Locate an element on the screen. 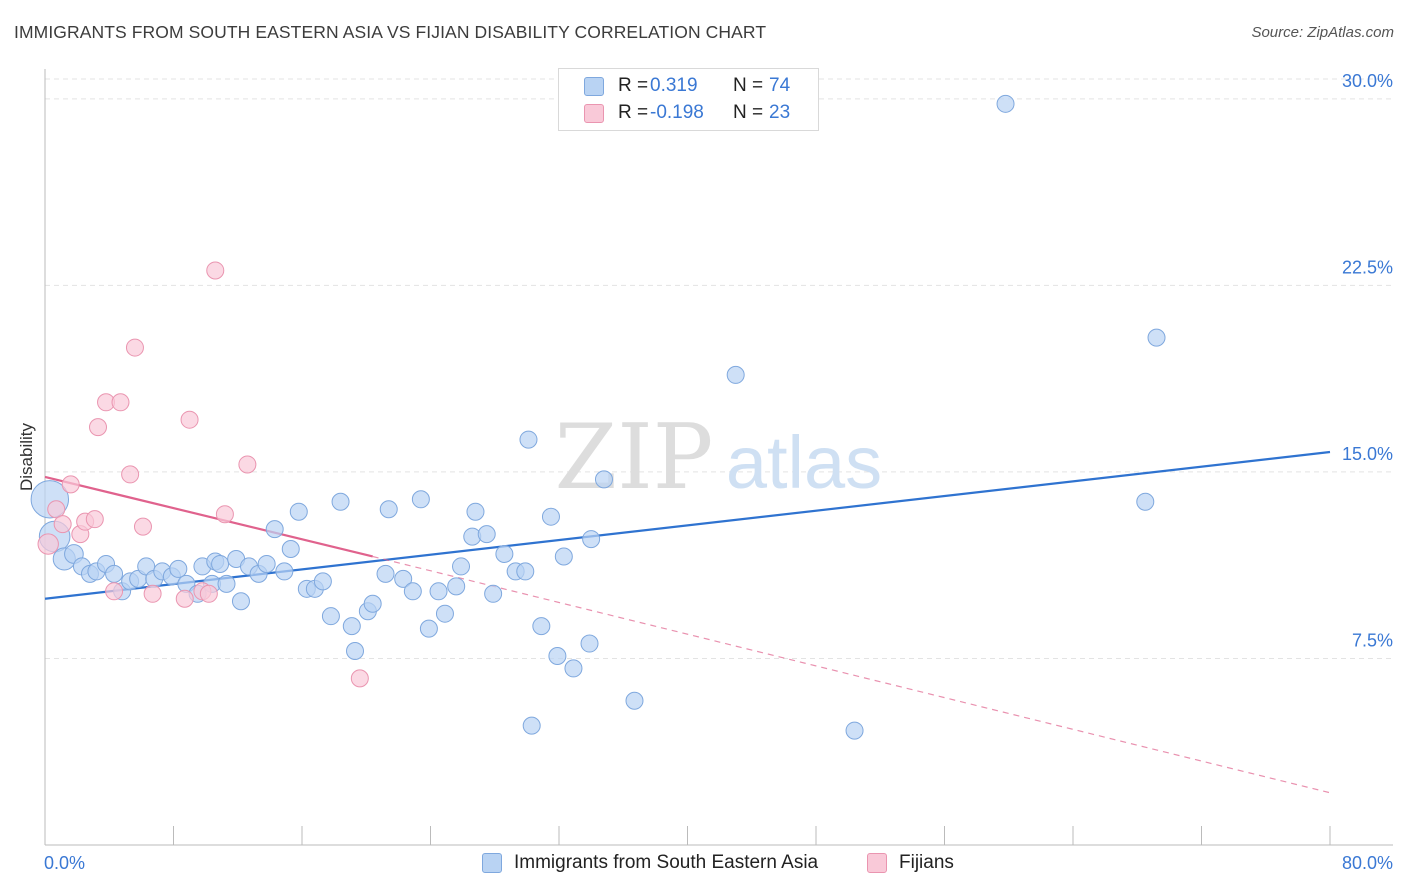  legend-n-value: 74 is located at coordinates (780, 85).